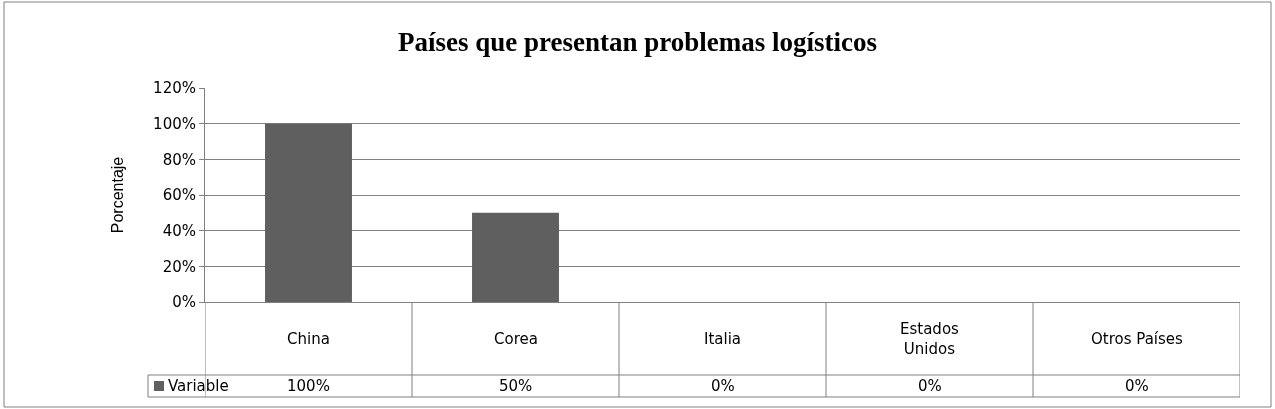 The width and height of the screenshot is (1275, 409). Describe the element at coordinates (179, 195) in the screenshot. I see `y-tick-label: 60%` at that location.